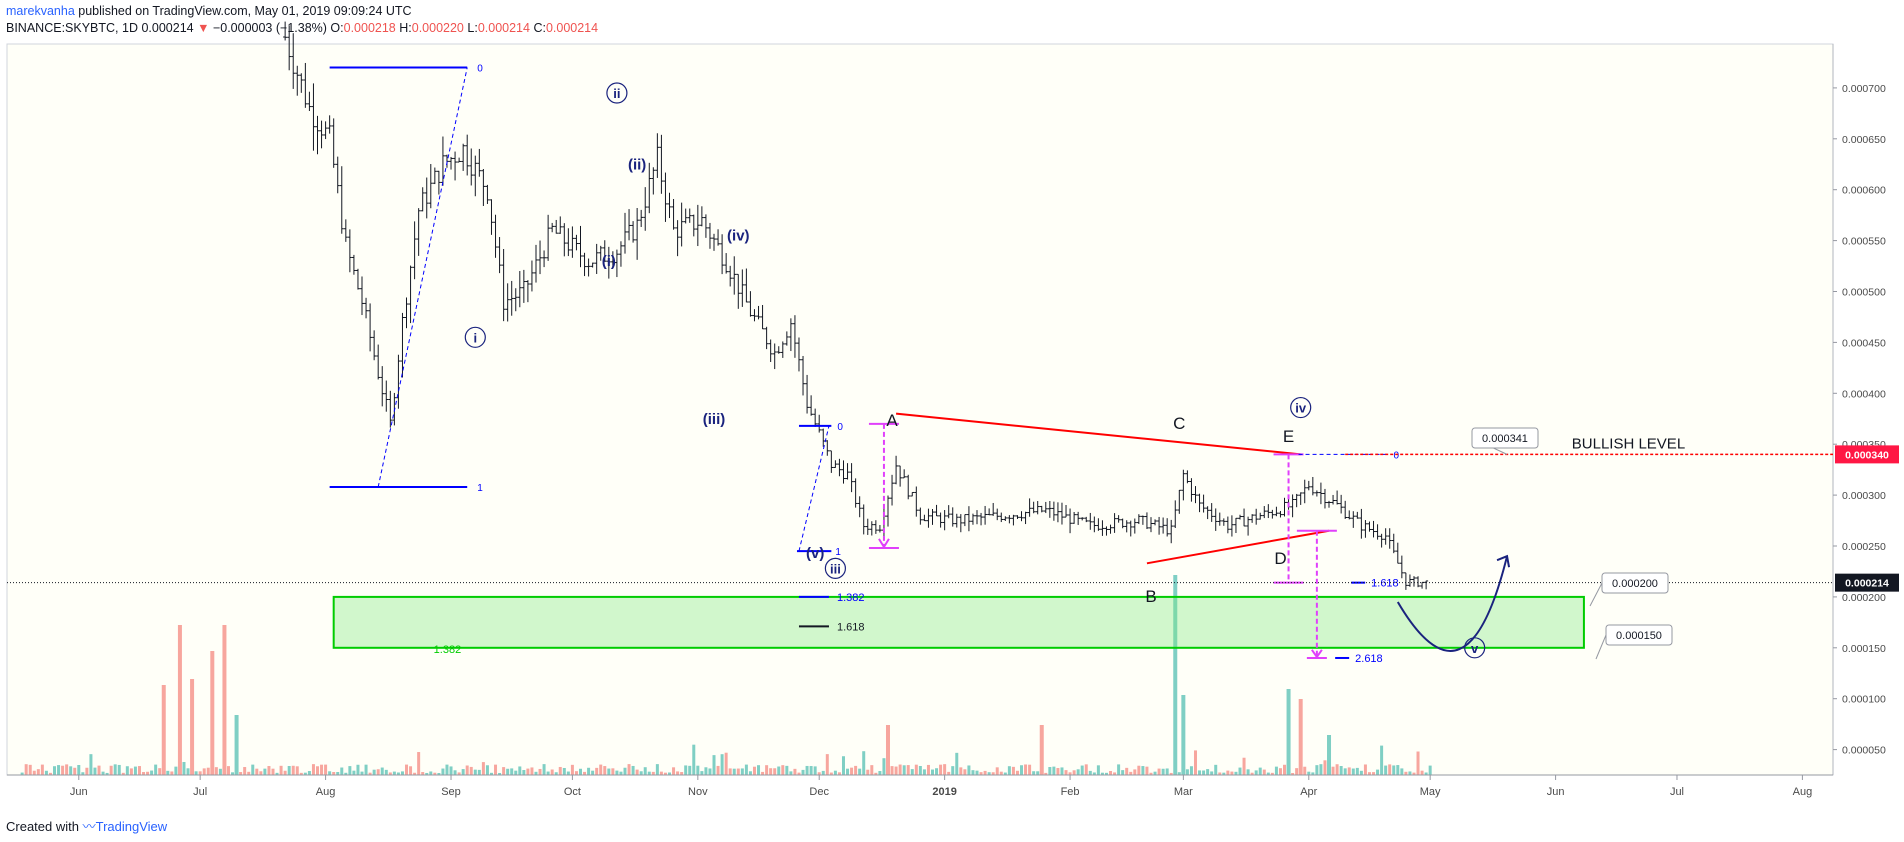 This screenshot has width=1904, height=842. What do you see at coordinates (1628, 443) in the screenshot?
I see `bullish-level-label: BULLISH LEVEL` at bounding box center [1628, 443].